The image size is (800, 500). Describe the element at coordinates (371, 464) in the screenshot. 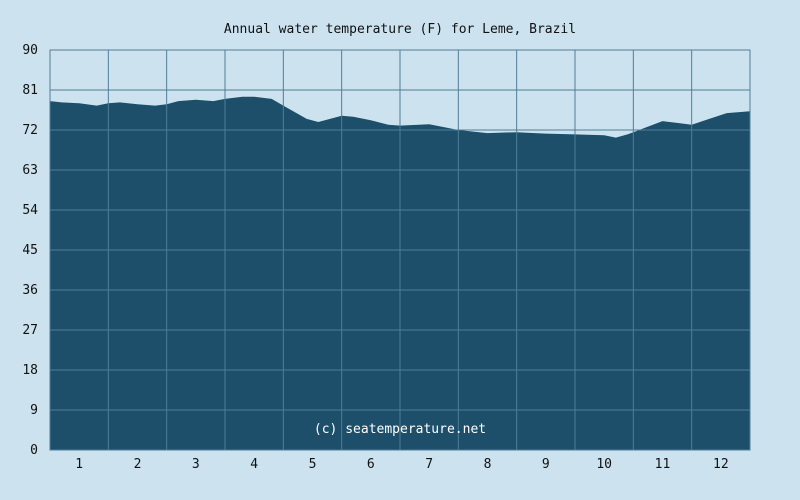

I see `x-tick-label: 6` at that location.